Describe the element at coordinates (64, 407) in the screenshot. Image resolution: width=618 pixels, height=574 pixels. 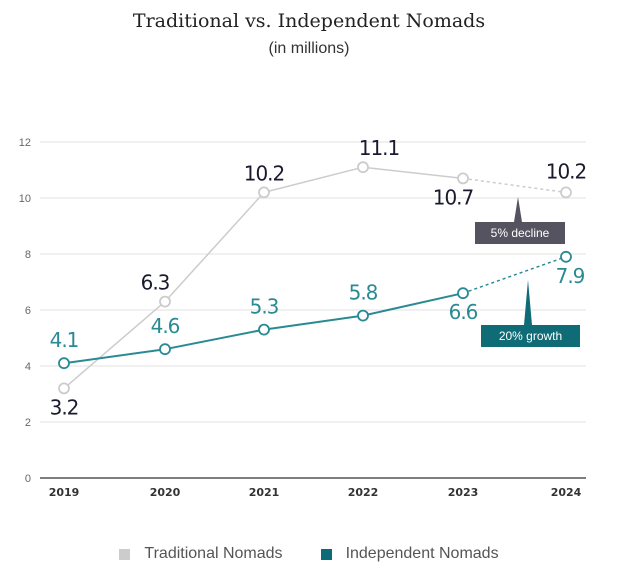
I see `data-label: 3.2` at that location.